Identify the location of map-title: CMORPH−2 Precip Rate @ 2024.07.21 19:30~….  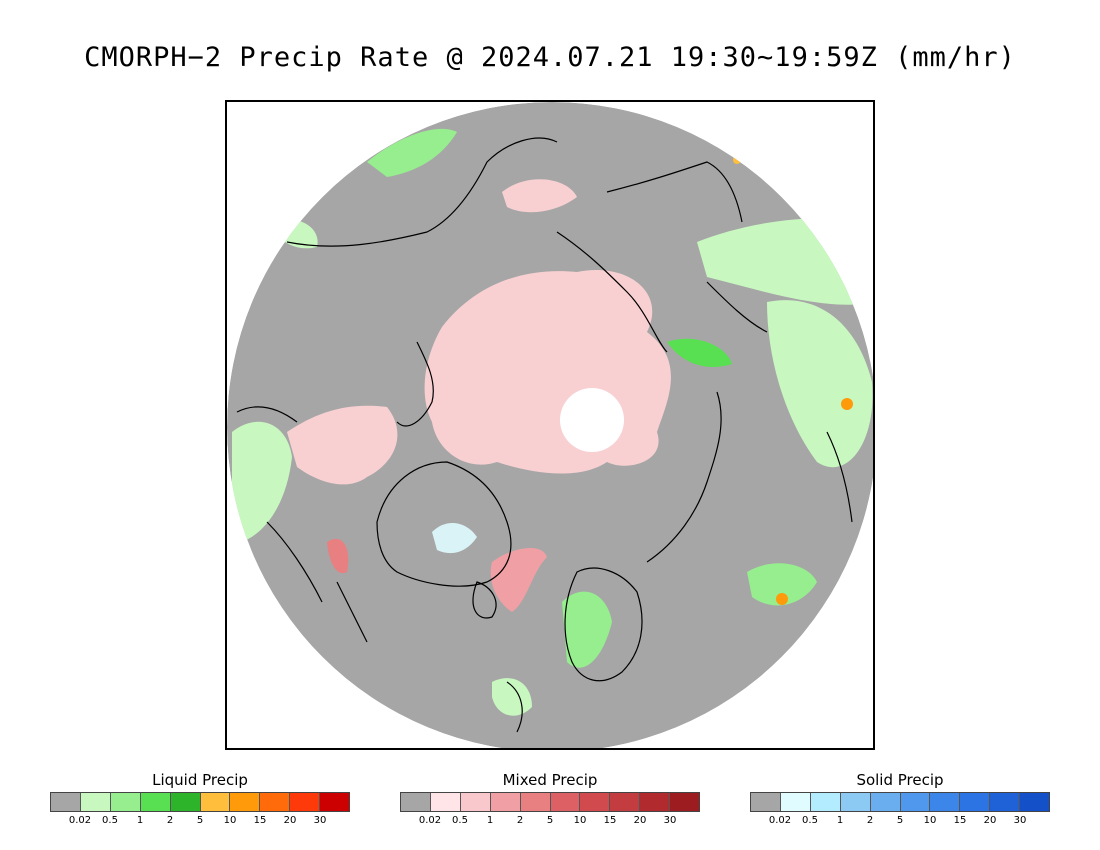
(550, 57).